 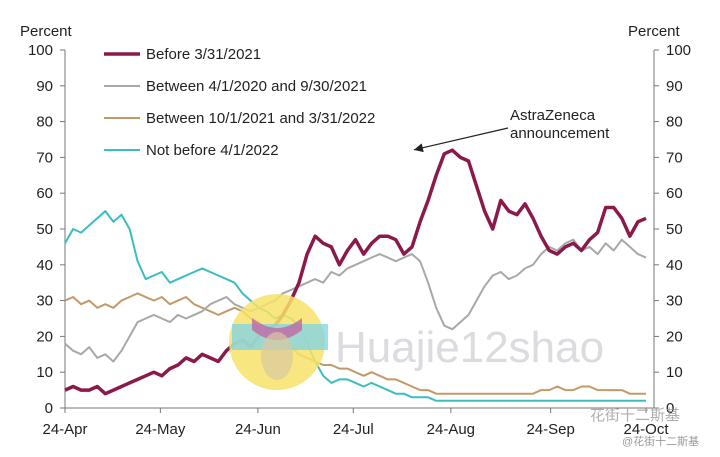 What do you see at coordinates (674, 336) in the screenshot?
I see `y-tick-label-right: 20` at bounding box center [674, 336].